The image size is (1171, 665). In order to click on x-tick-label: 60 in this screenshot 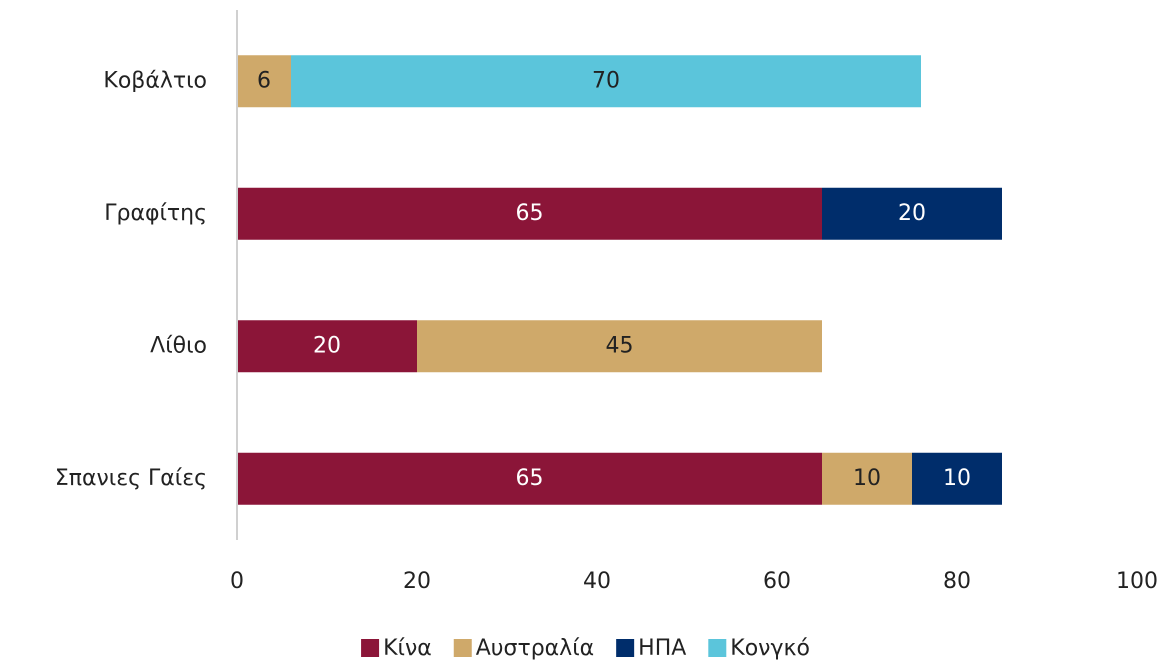, I will do `click(777, 581)`.